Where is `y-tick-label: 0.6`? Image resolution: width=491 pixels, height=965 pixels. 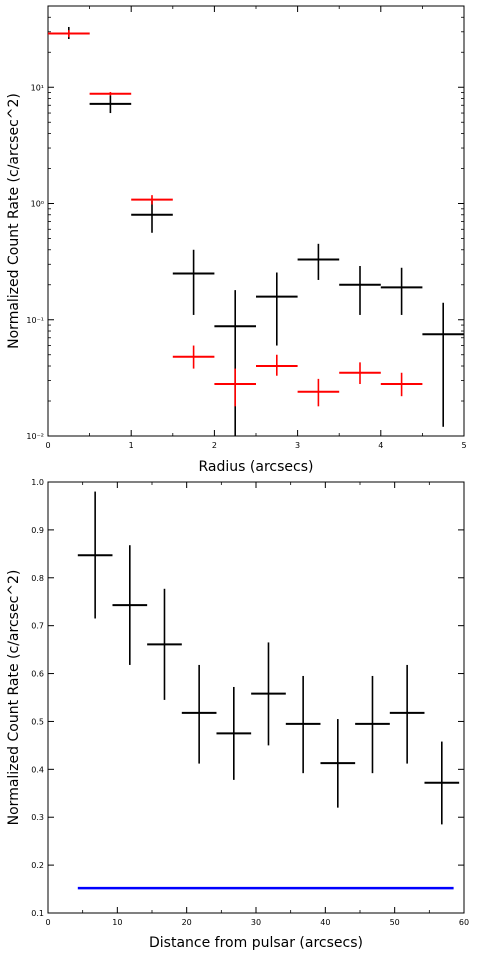
y-tick-label: 0.6 is located at coordinates (37, 674).